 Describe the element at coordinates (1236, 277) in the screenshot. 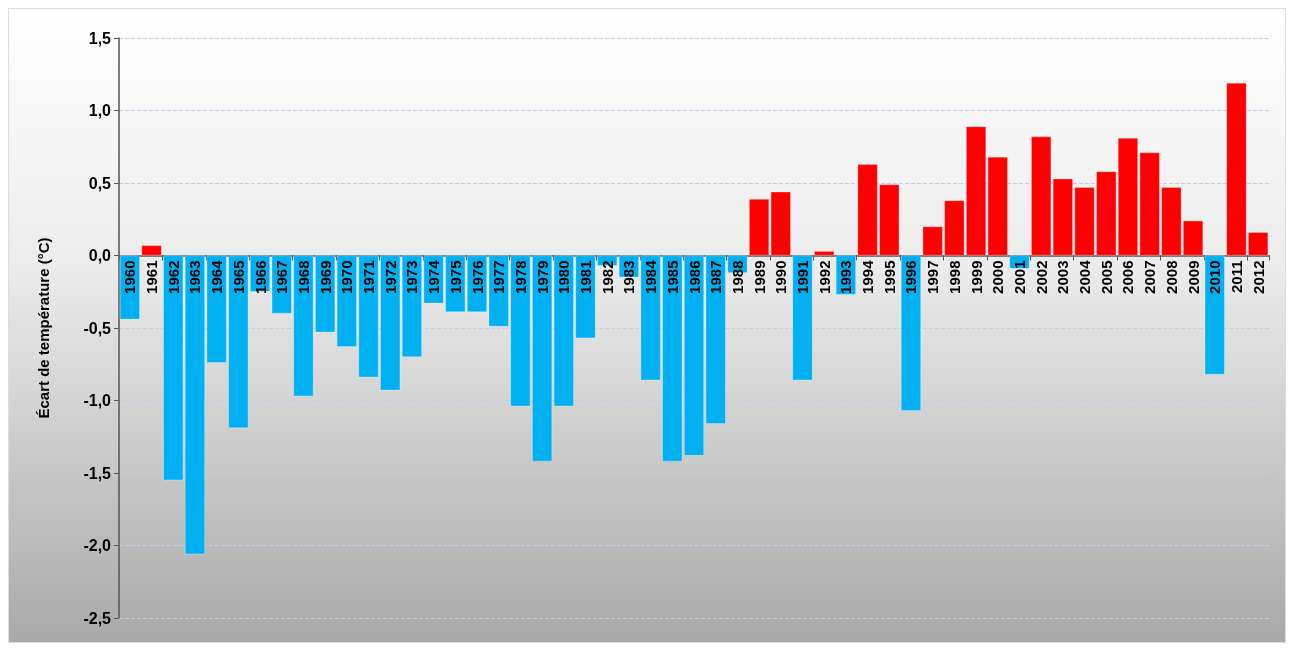

I see `x-tick-label: 2011` at that location.